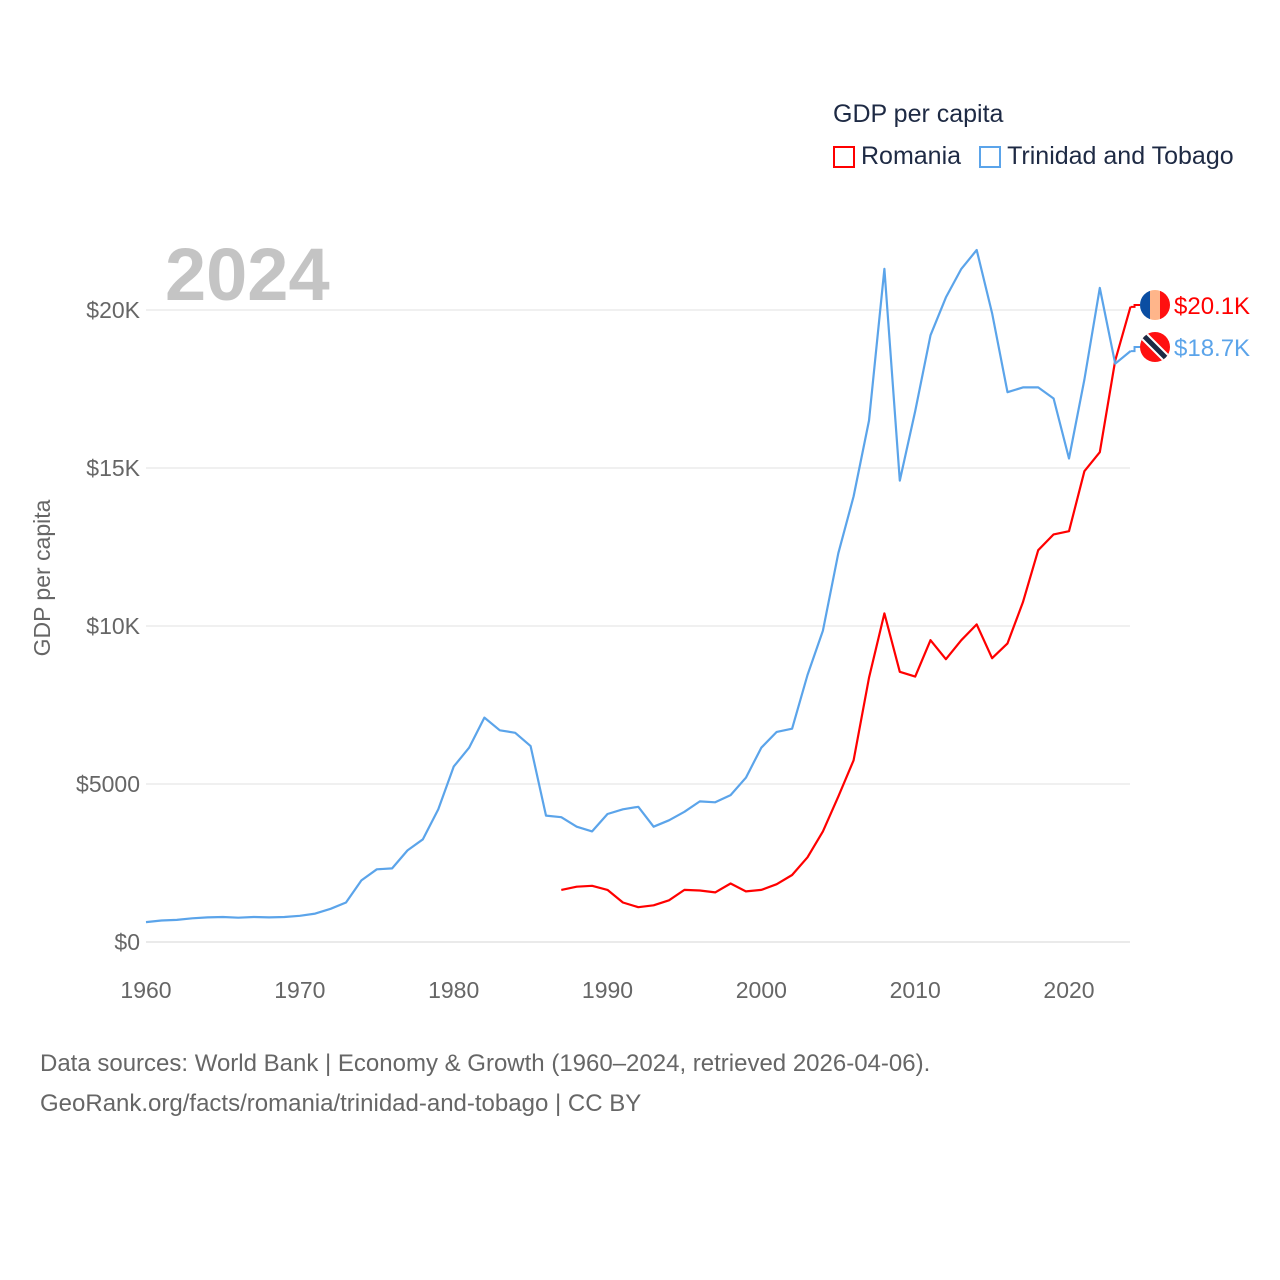 This screenshot has height=1280, width=1280. Describe the element at coordinates (127, 942) in the screenshot. I see `y-tick-label: $0` at that location.